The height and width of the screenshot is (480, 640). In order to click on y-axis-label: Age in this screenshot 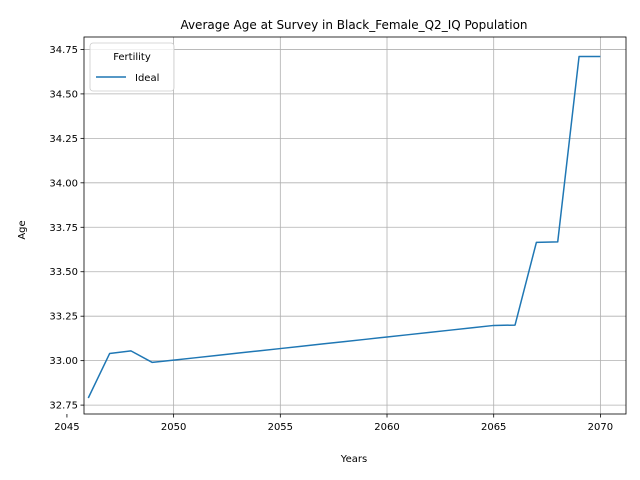, I will do `click(22, 229)`.